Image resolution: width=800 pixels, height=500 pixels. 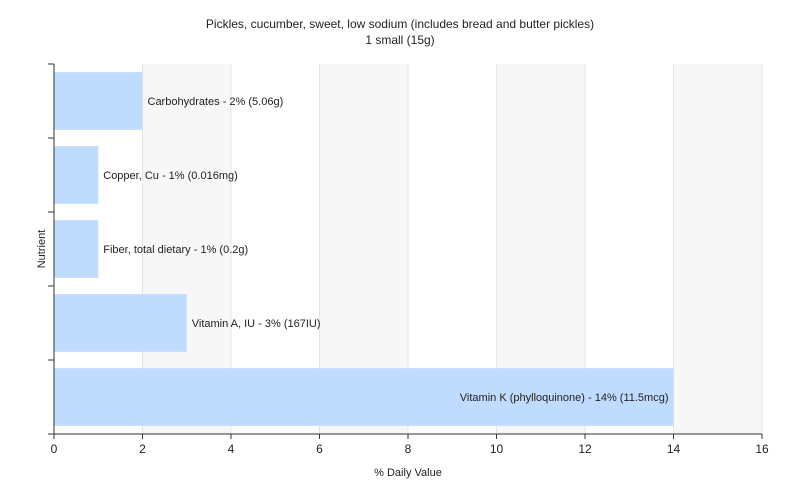 I want to click on x-tick-label: 16, so click(x=762, y=449).